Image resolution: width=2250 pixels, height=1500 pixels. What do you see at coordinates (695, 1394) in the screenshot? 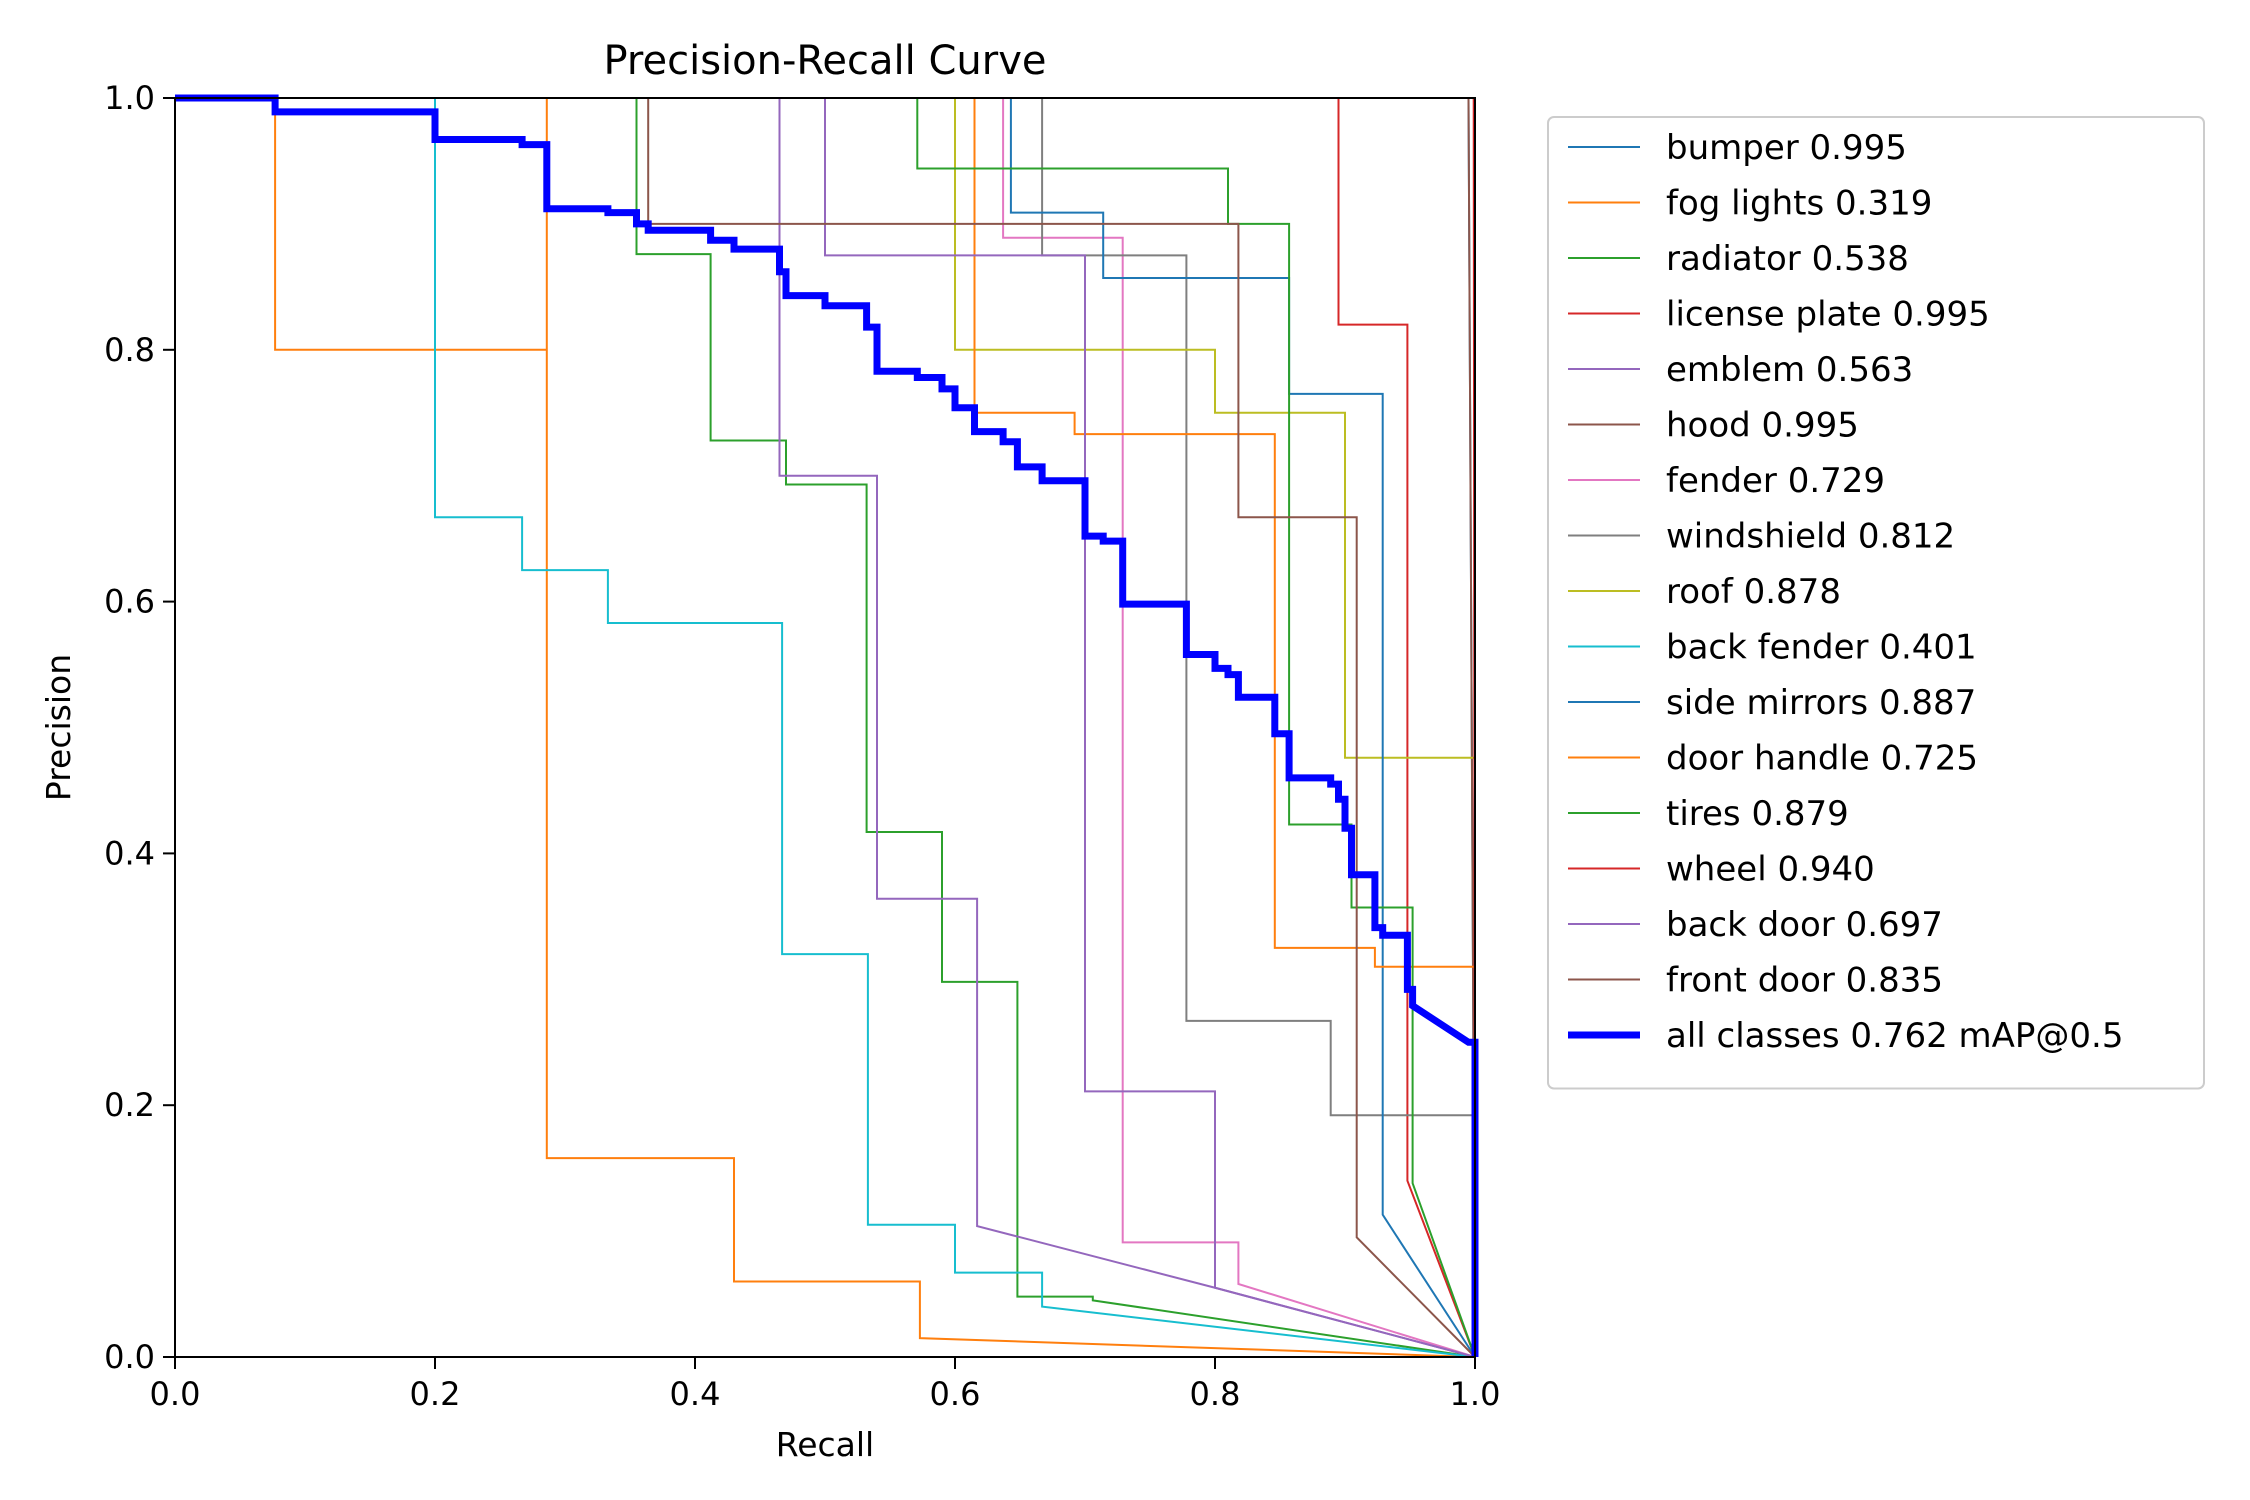
I see `x-tick-label: 0.4` at bounding box center [695, 1394].